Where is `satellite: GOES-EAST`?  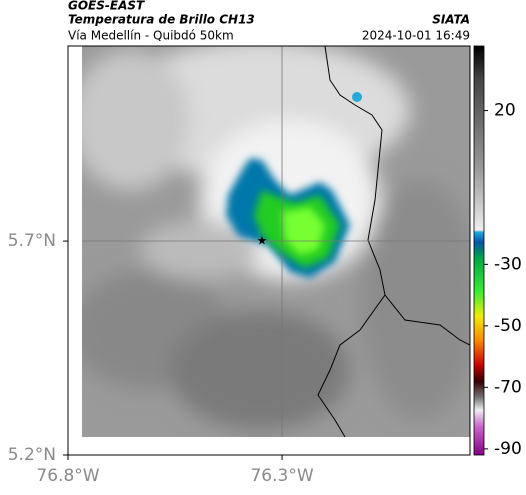
satellite: GOES-EAST is located at coordinates (106, 6).